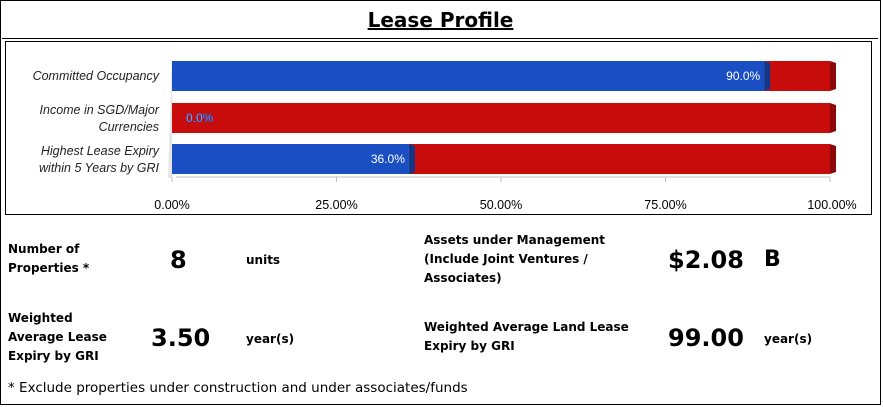 The width and height of the screenshot is (883, 407). Describe the element at coordinates (200, 118) in the screenshot. I see `data-label: 0.0%` at that location.